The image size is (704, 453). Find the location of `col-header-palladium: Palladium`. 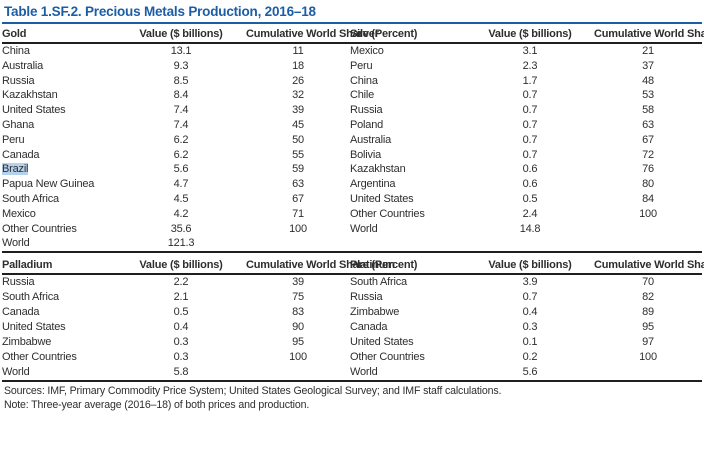

col-header-palladium: Palladium is located at coordinates (59, 264).